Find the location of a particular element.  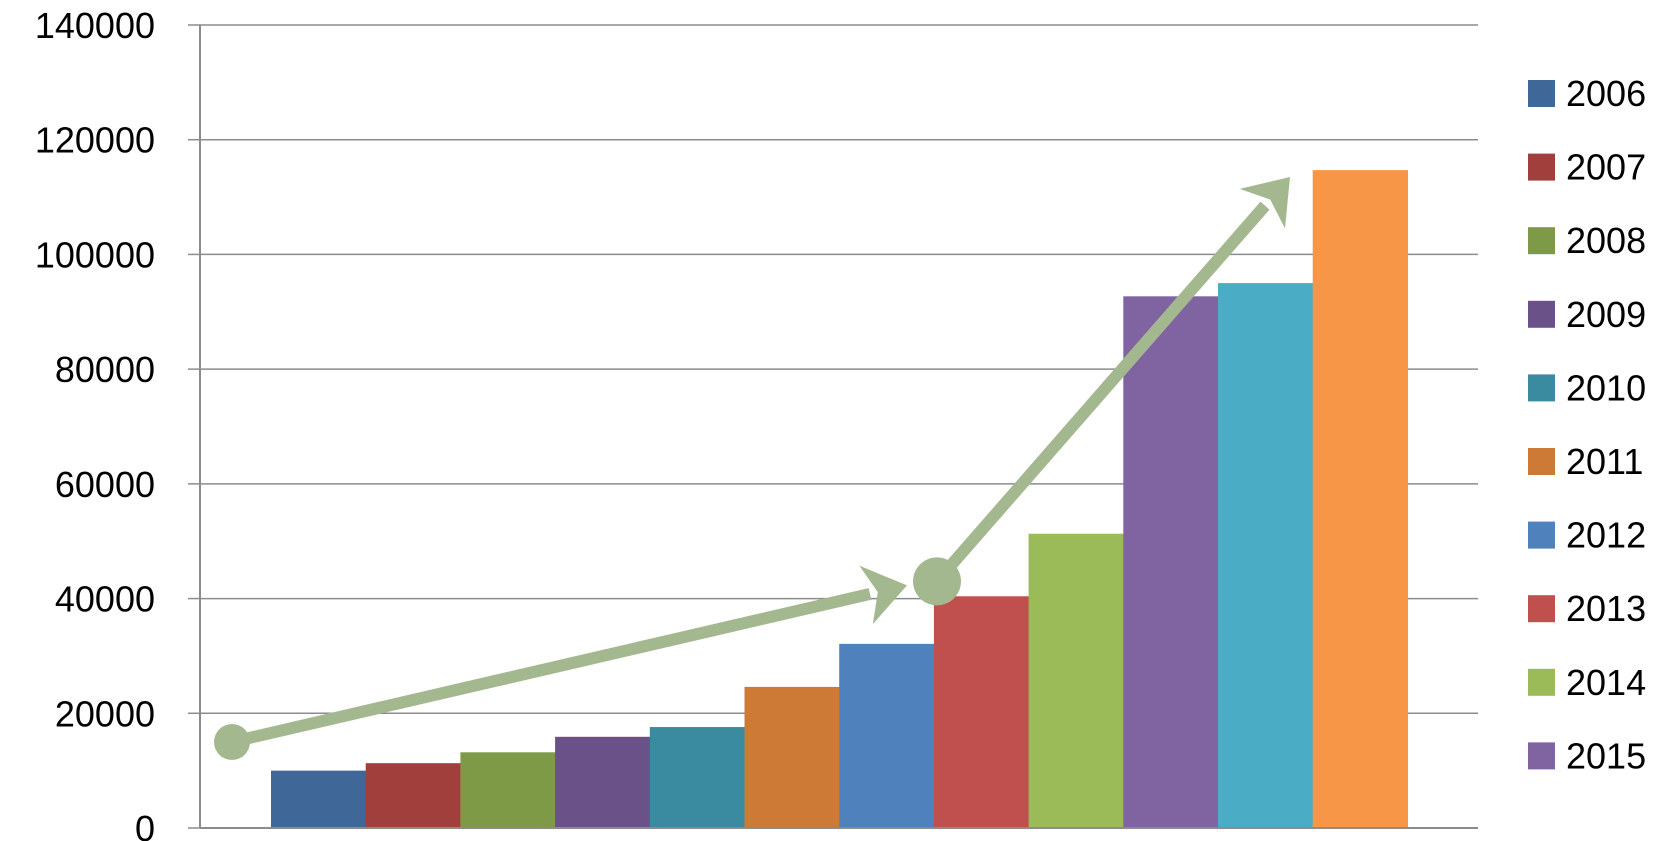

y-tick-label: 0 is located at coordinates (145, 824).